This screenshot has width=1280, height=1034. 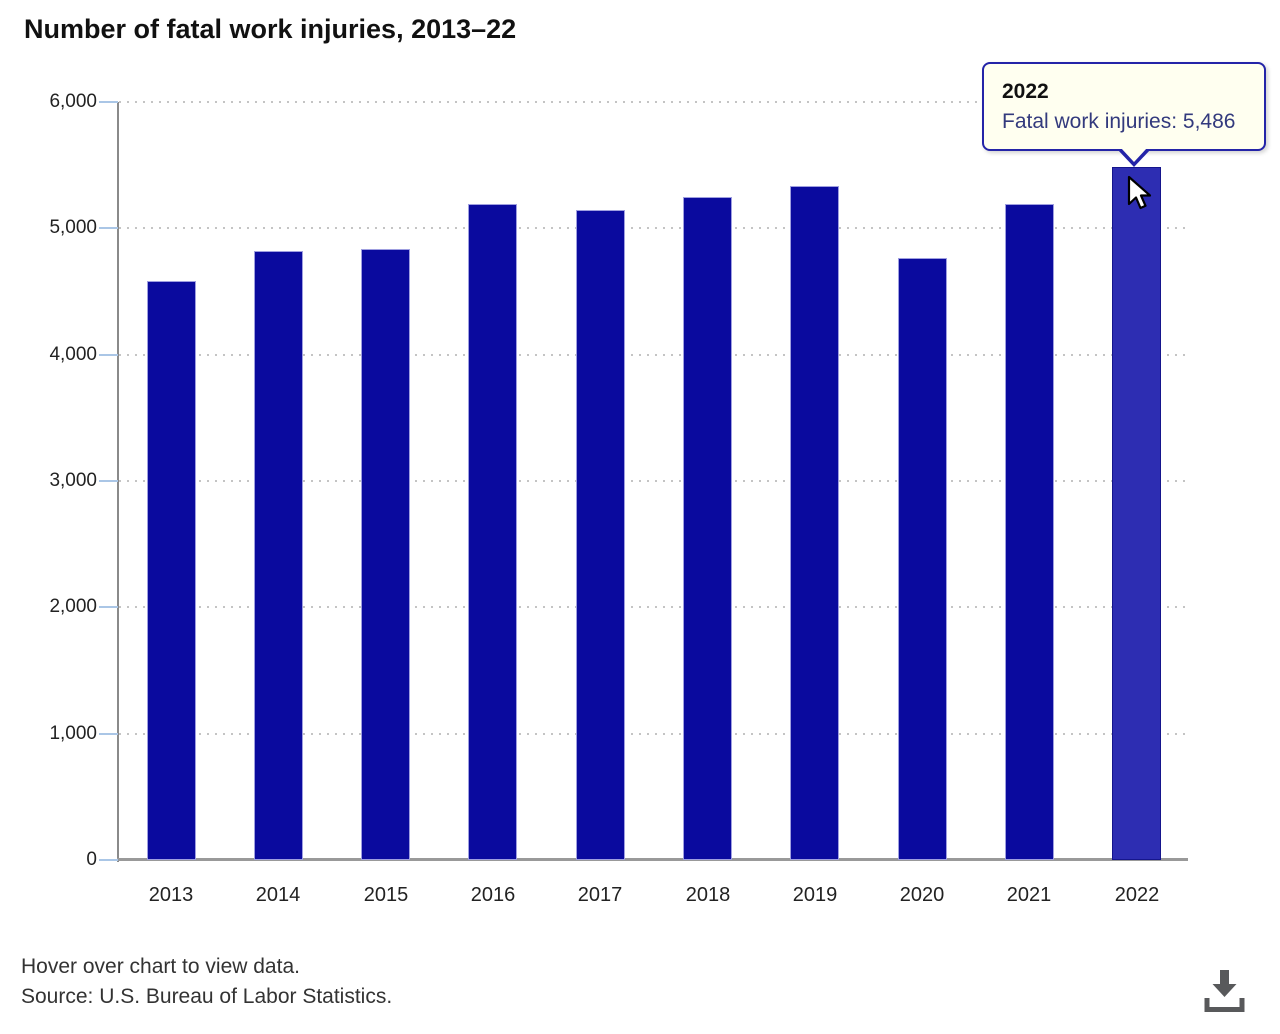 What do you see at coordinates (922, 559) in the screenshot?
I see `bar-2020` at bounding box center [922, 559].